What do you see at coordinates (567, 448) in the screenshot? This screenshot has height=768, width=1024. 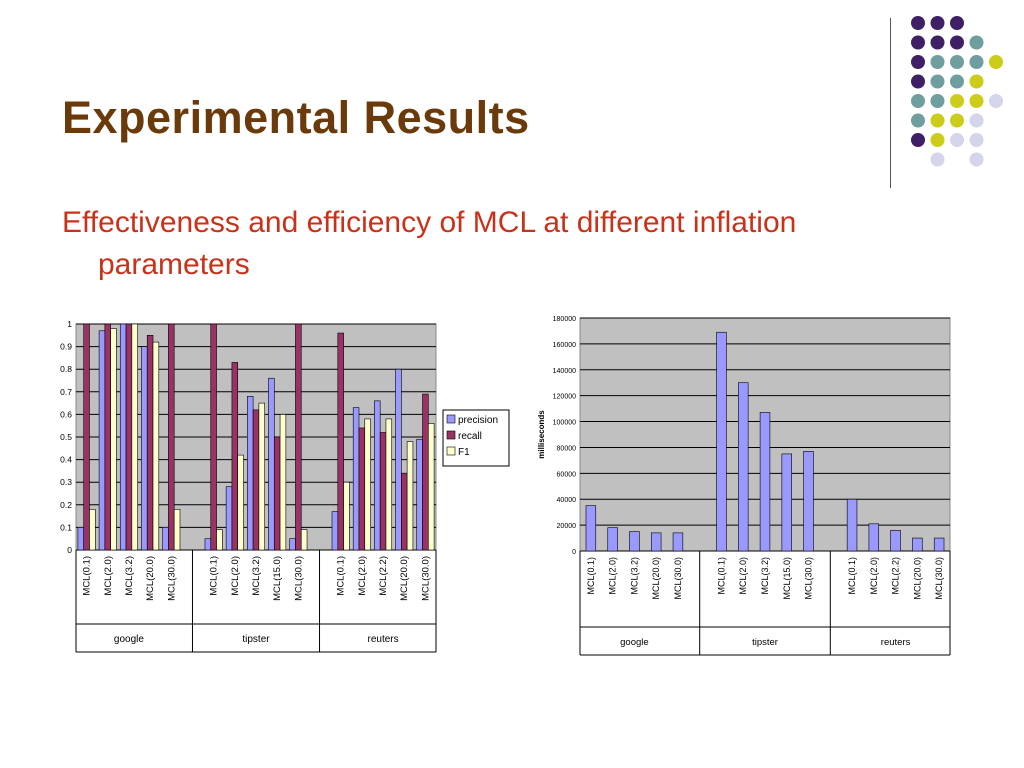 I see `y-tick-label: 80000` at bounding box center [567, 448].